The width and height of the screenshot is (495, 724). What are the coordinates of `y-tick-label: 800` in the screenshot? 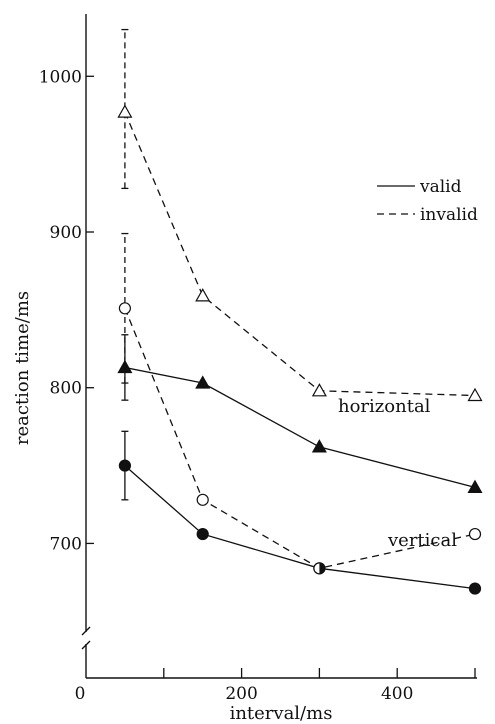 It's located at (66, 389).